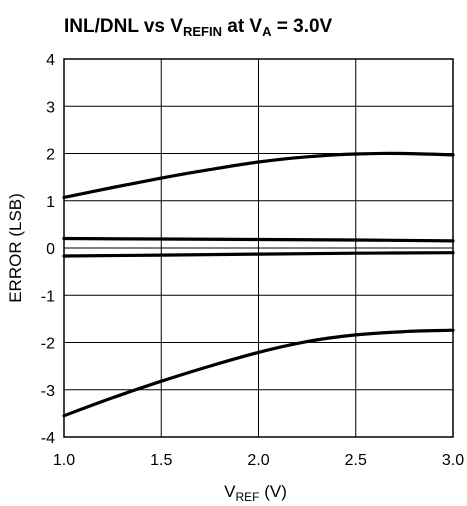  Describe the element at coordinates (64, 460) in the screenshot. I see `x-tick-label: 1.0` at that location.